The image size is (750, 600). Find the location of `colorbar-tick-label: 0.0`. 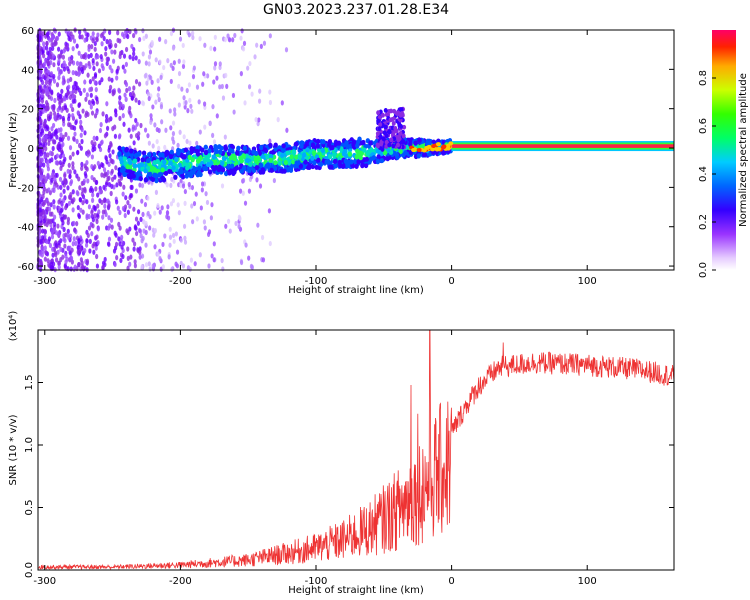

colorbar-tick-label: 0.0 is located at coordinates (703, 270).